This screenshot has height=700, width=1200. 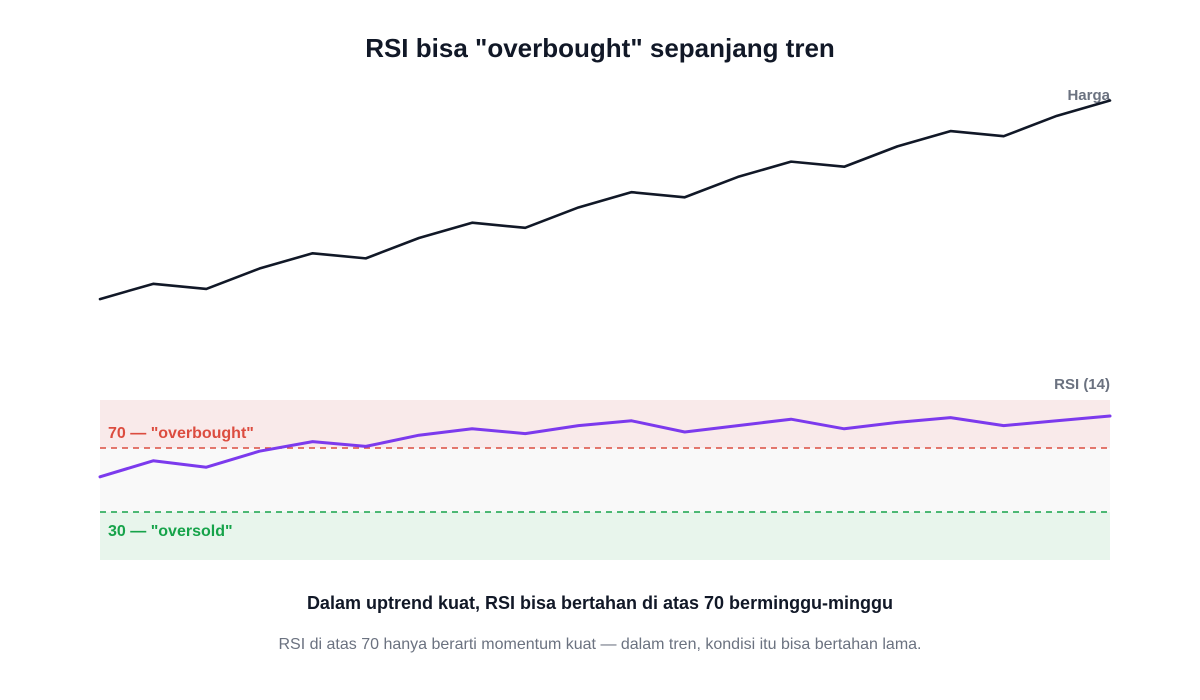 What do you see at coordinates (605, 446) in the screenshot?
I see `rsi-line` at bounding box center [605, 446].